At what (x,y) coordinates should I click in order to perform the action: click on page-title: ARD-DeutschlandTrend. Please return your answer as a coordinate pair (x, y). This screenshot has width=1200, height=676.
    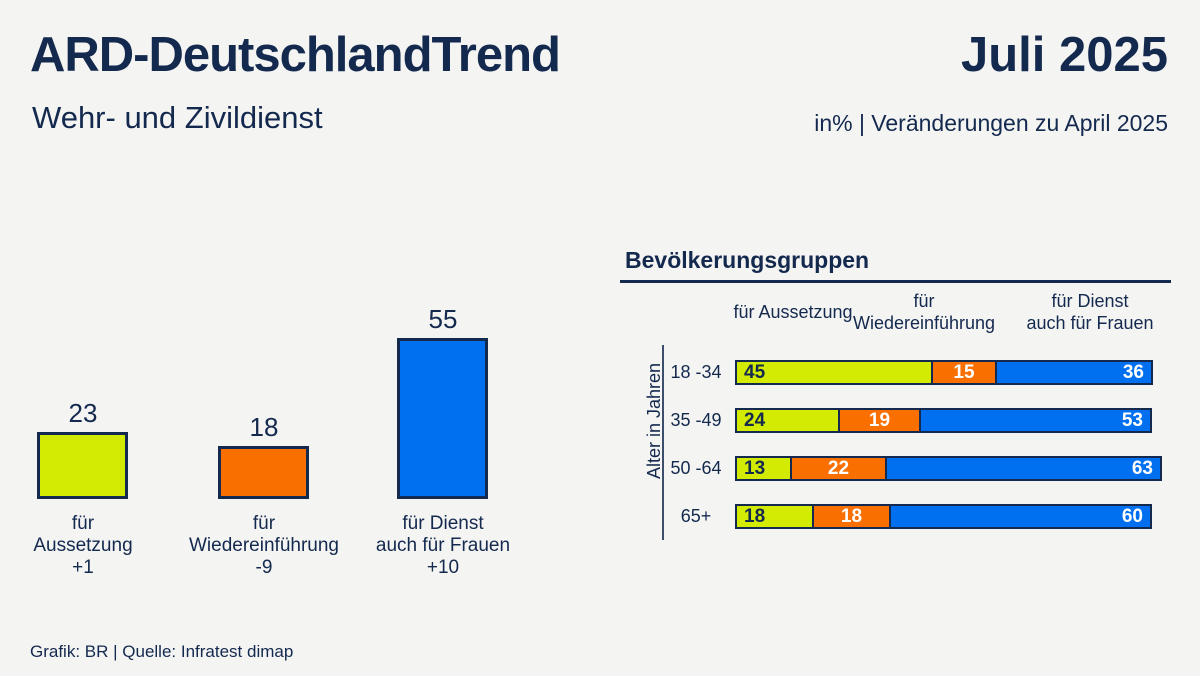
    Looking at the image, I should click on (295, 55).